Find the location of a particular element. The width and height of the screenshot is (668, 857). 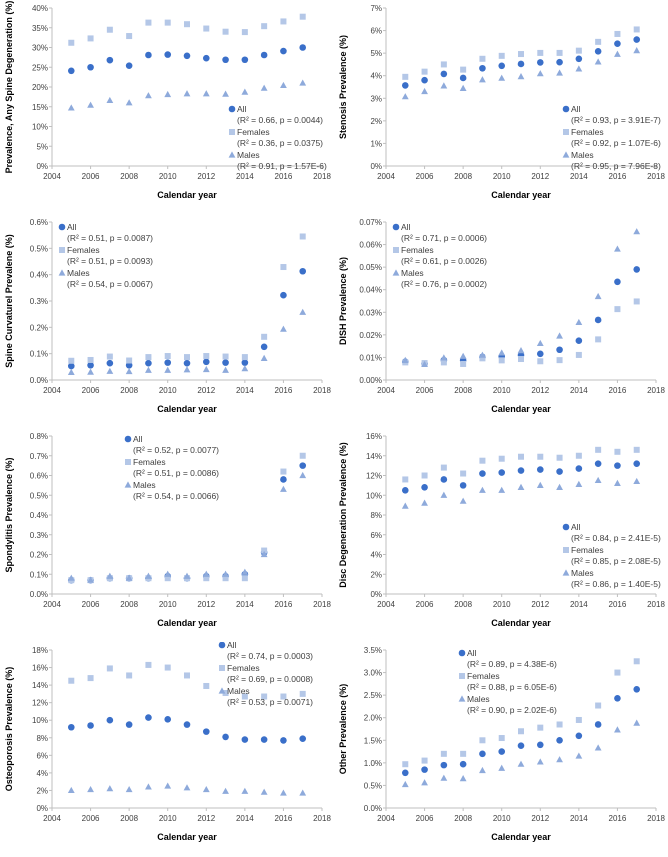

legend-stats-males: (R² = 0.53, p = 0.0071) is located at coordinates (270, 702).